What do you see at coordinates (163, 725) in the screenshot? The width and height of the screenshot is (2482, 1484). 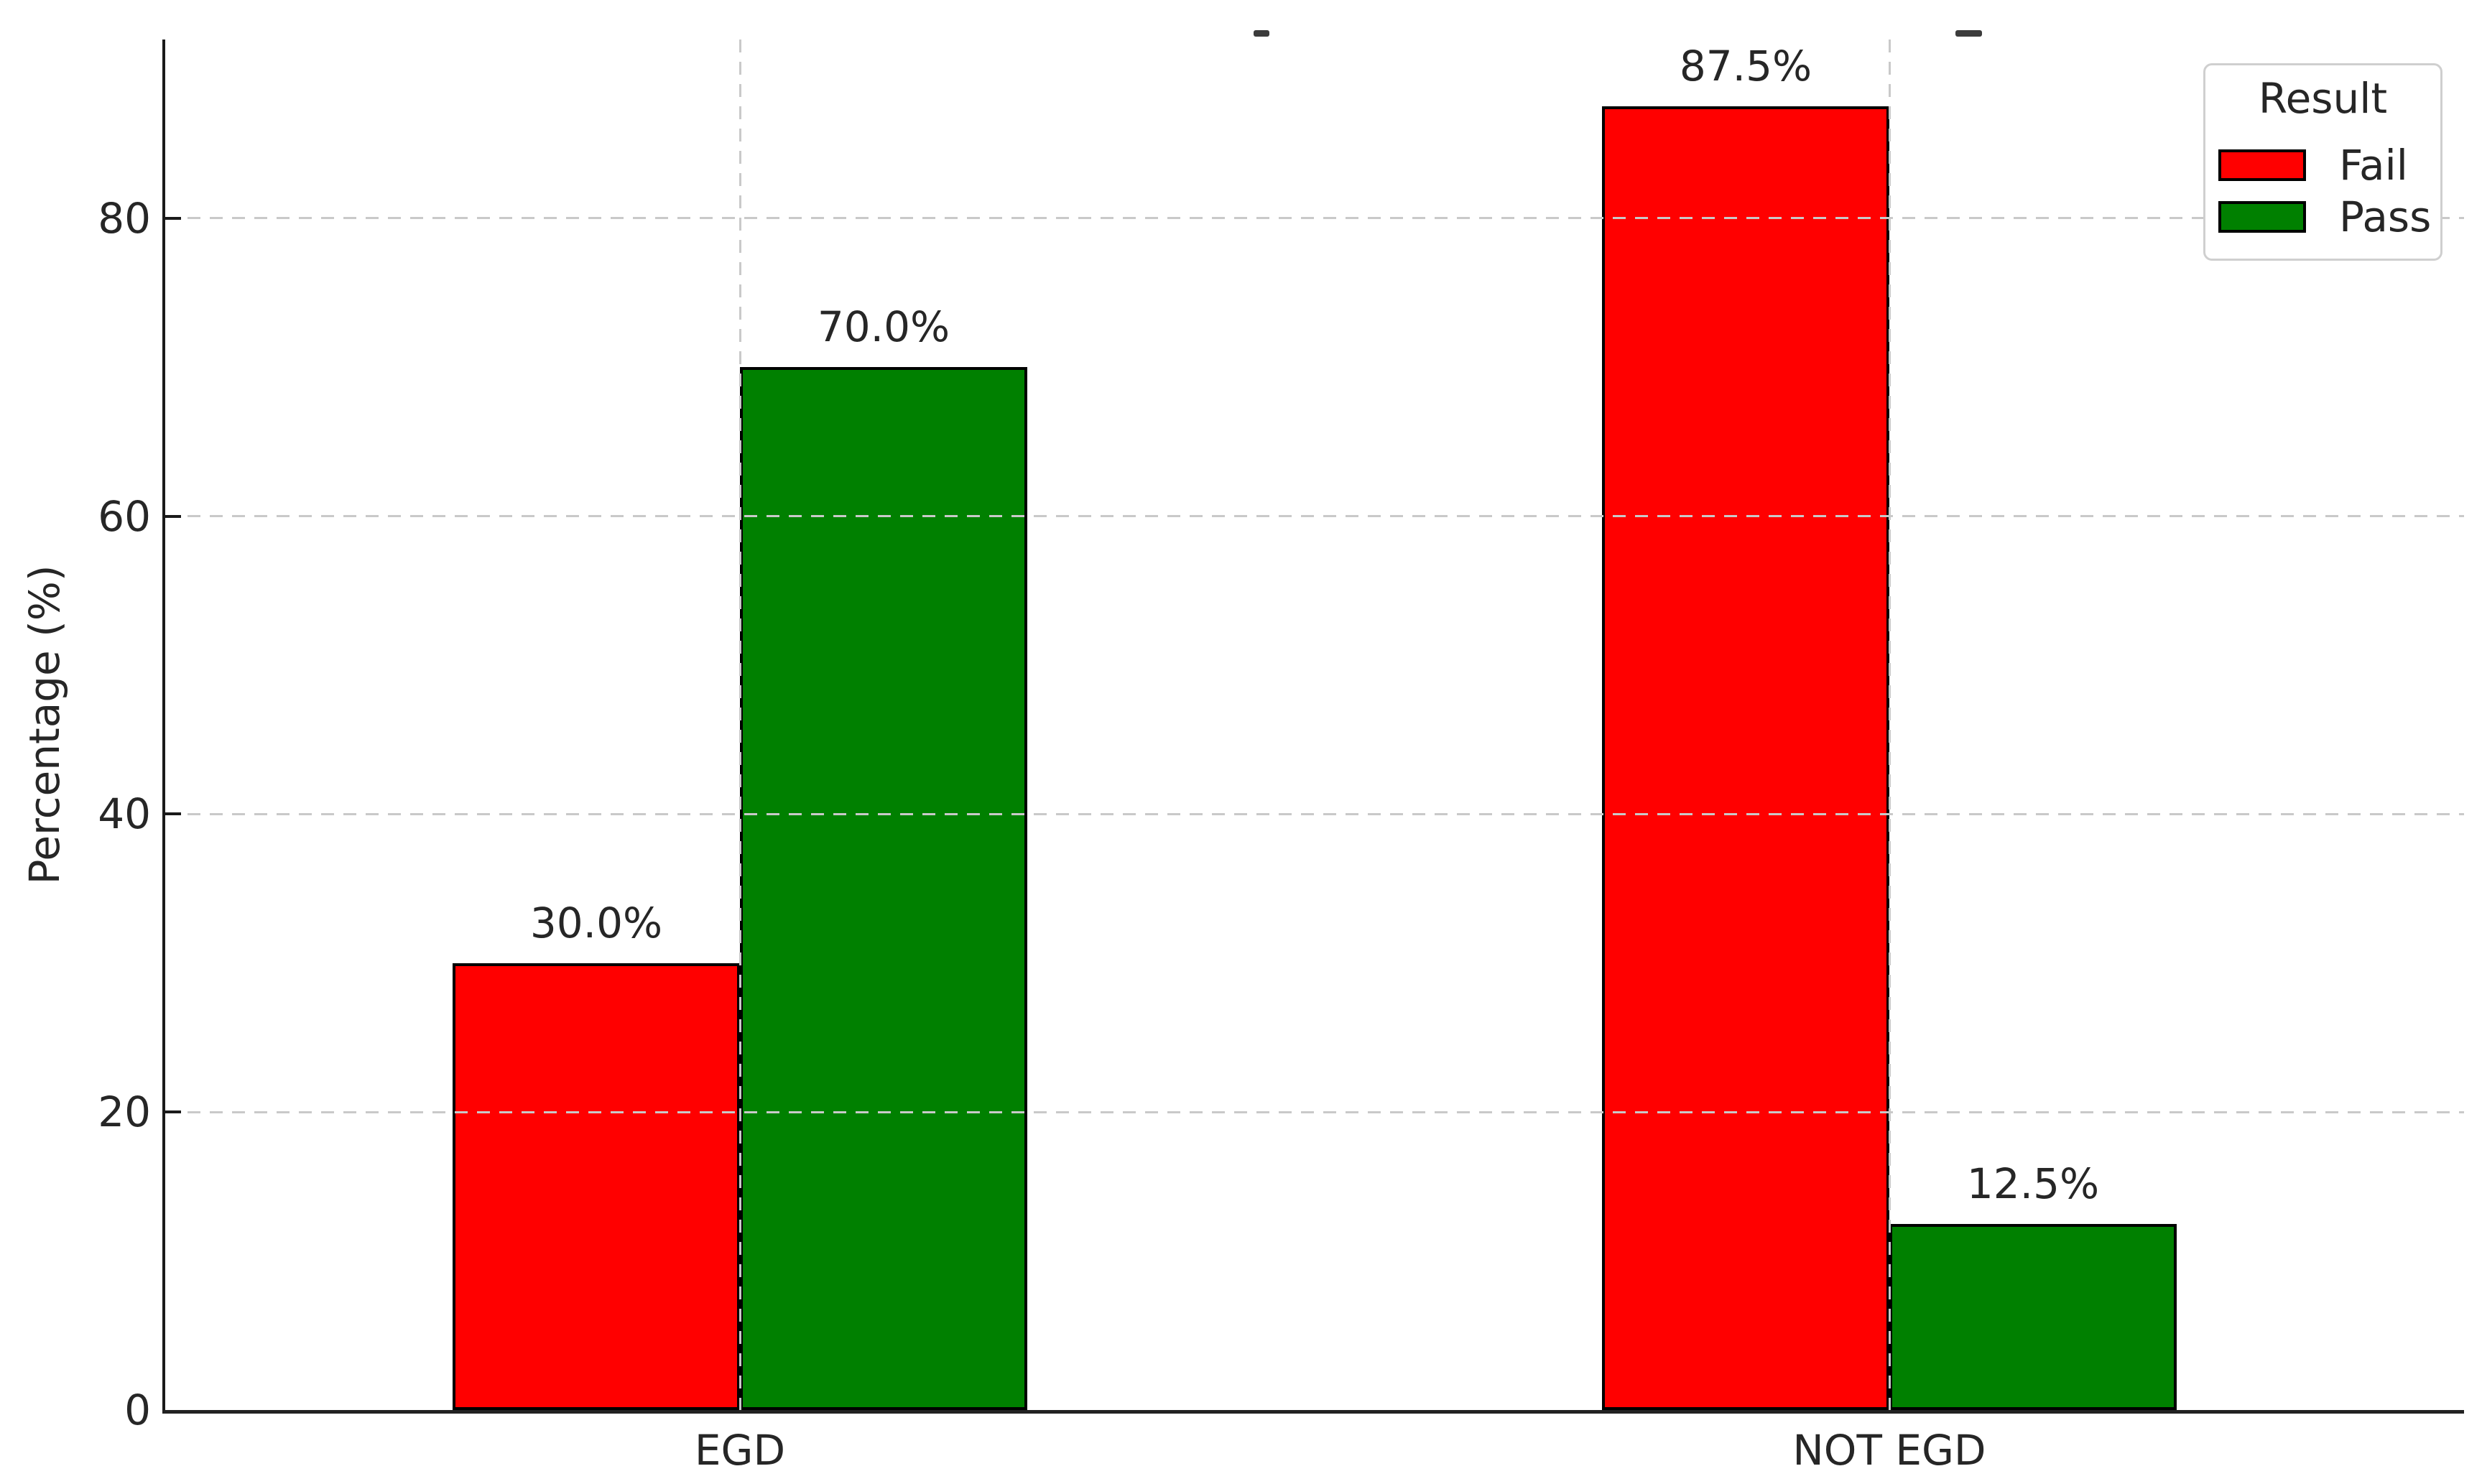 I see `y-axis-spine` at bounding box center [163, 725].